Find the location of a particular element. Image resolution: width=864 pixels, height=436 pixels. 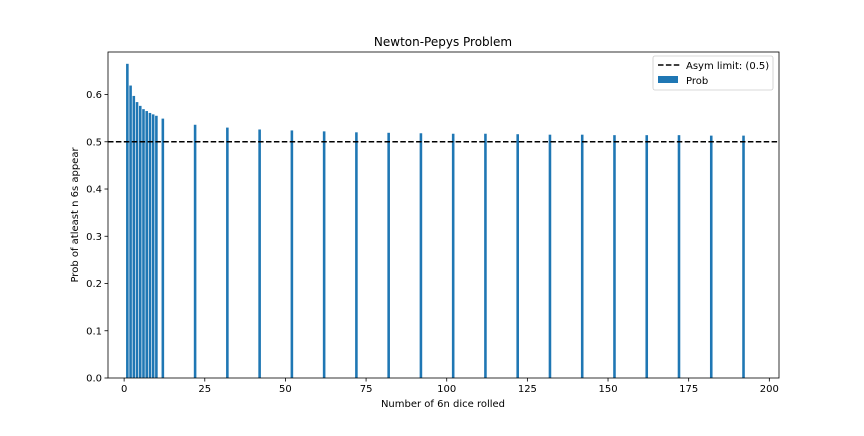

legend-label-prob: Prob is located at coordinates (697, 81).